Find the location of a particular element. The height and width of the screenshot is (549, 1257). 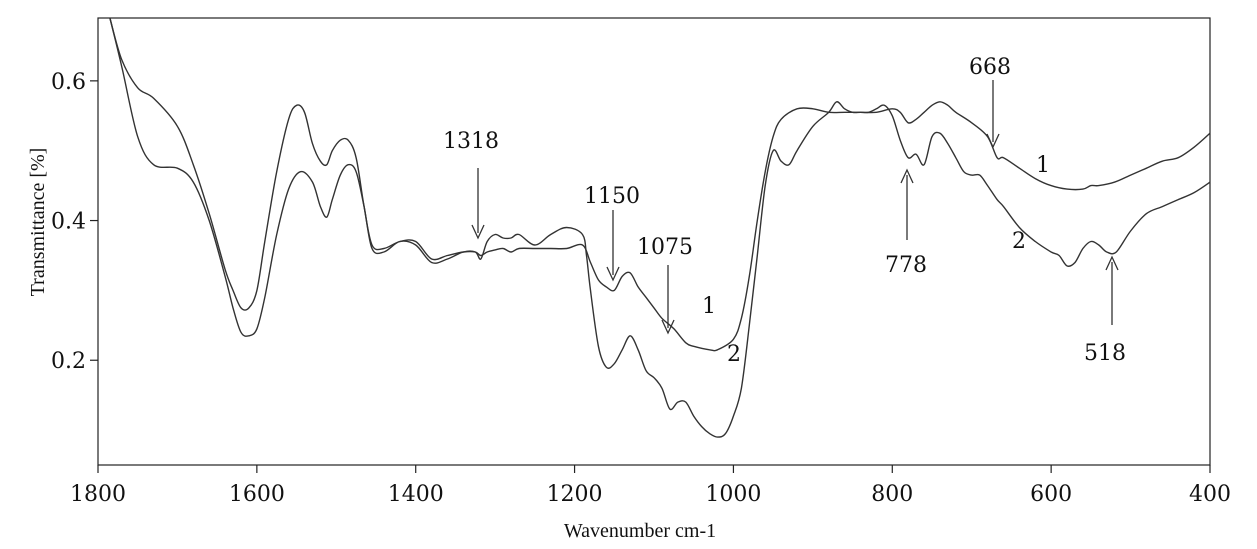

y-tick-label: 0.2 is located at coordinates (68, 361).